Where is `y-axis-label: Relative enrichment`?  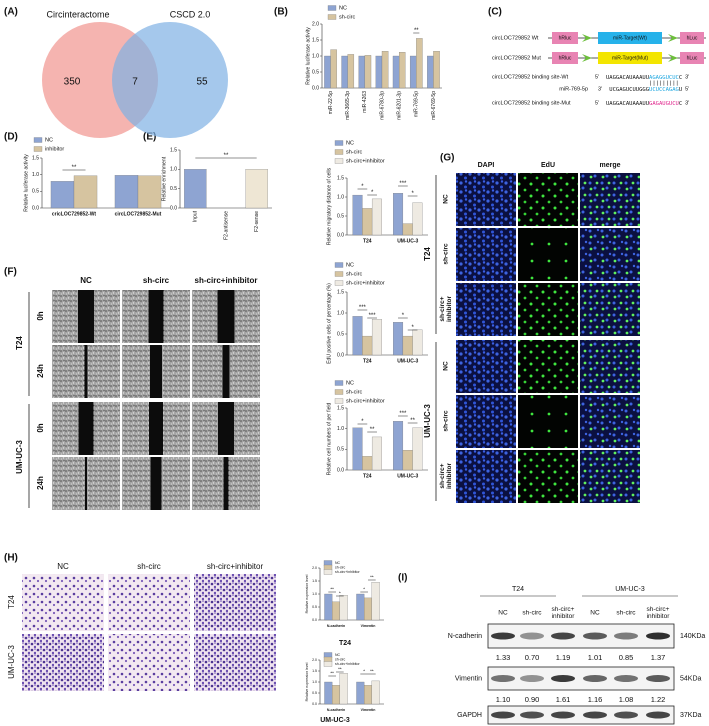
y-axis-label: Relative enrichment is located at coordinates (164, 178).